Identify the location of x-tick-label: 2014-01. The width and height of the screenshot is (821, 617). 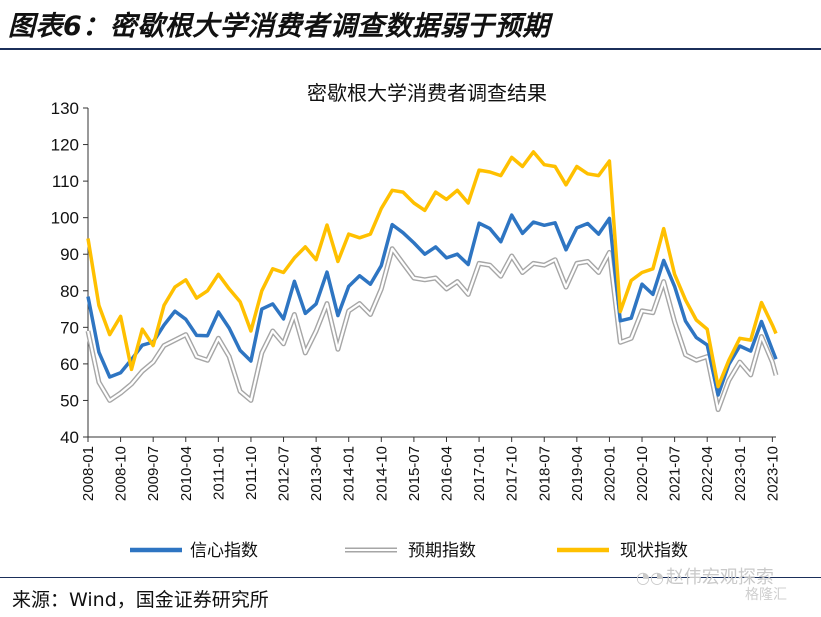
(349, 473).